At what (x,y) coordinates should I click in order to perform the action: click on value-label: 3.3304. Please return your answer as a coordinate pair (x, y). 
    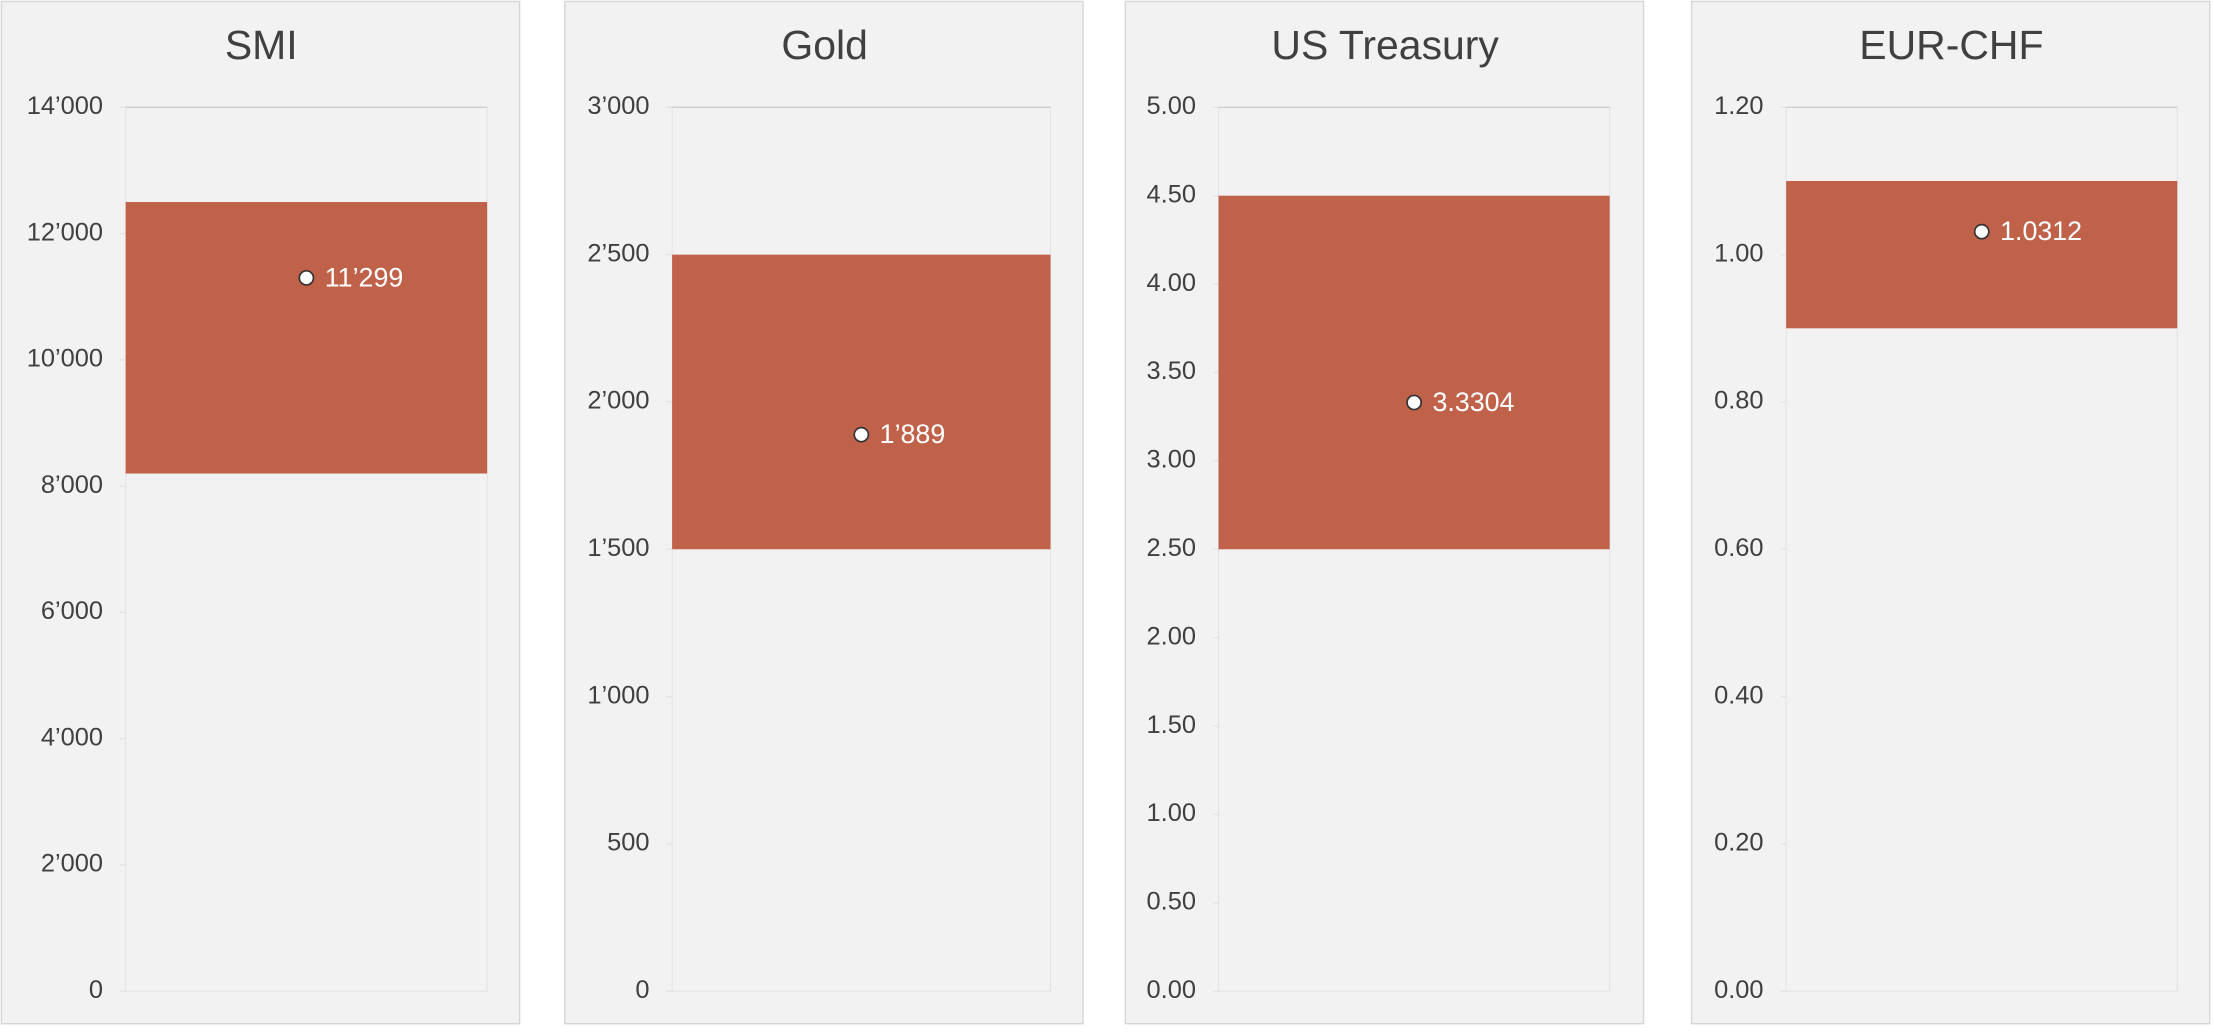
    Looking at the image, I should click on (1473, 402).